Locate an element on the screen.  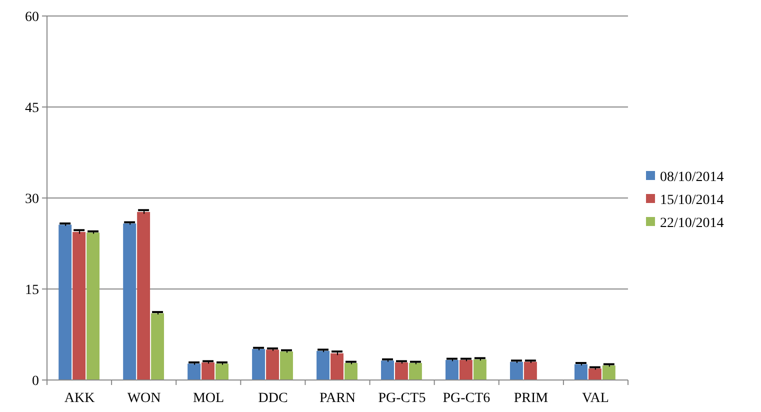
y-tick-label: 0 is located at coordinates (35, 381).